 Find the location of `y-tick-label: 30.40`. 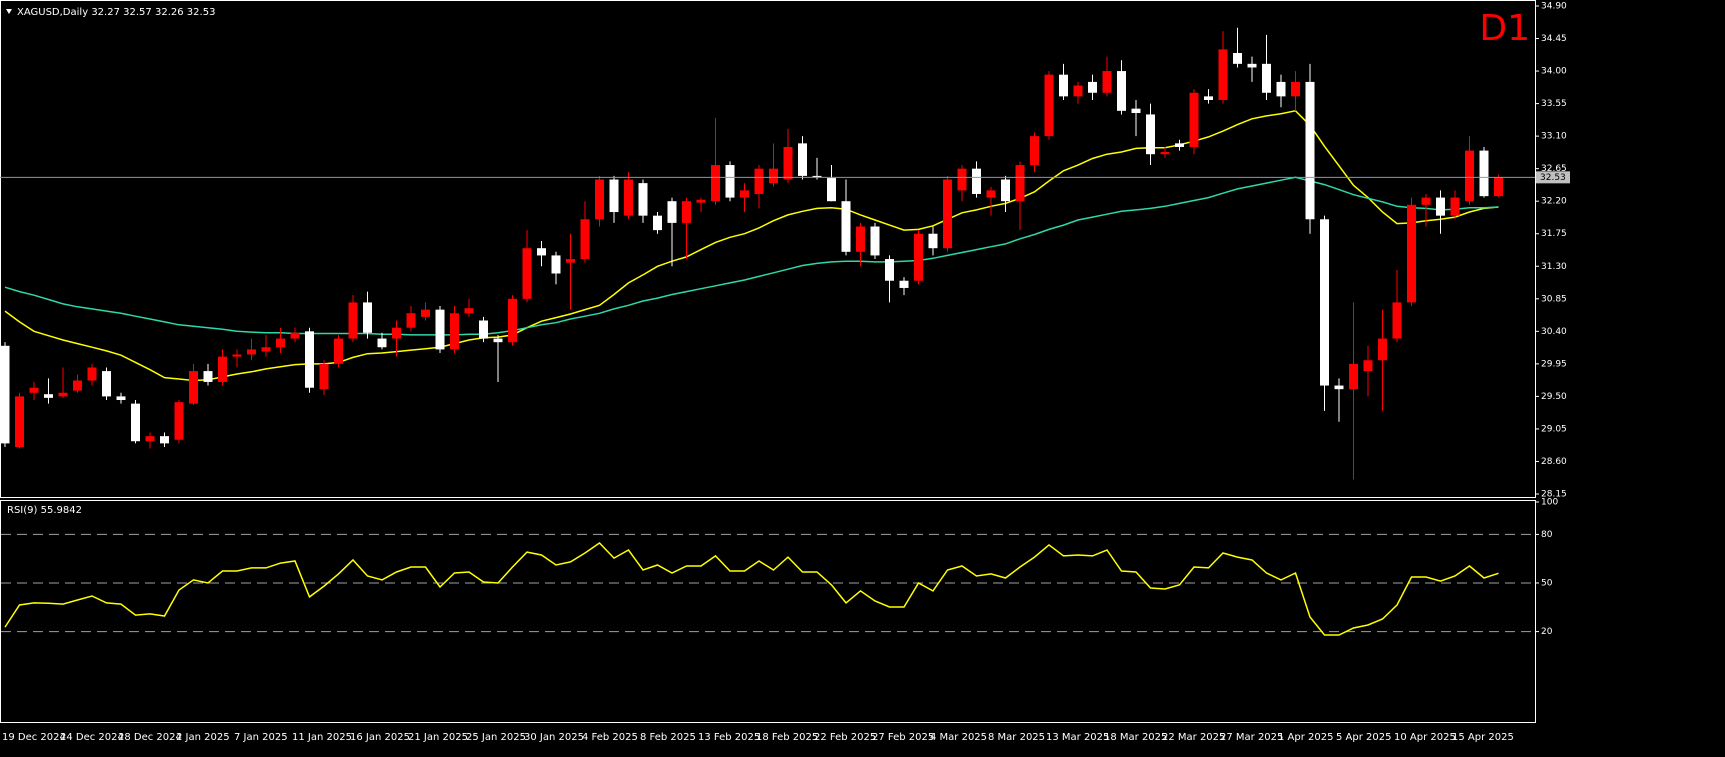

y-tick-label: 30.40 is located at coordinates (1554, 332).